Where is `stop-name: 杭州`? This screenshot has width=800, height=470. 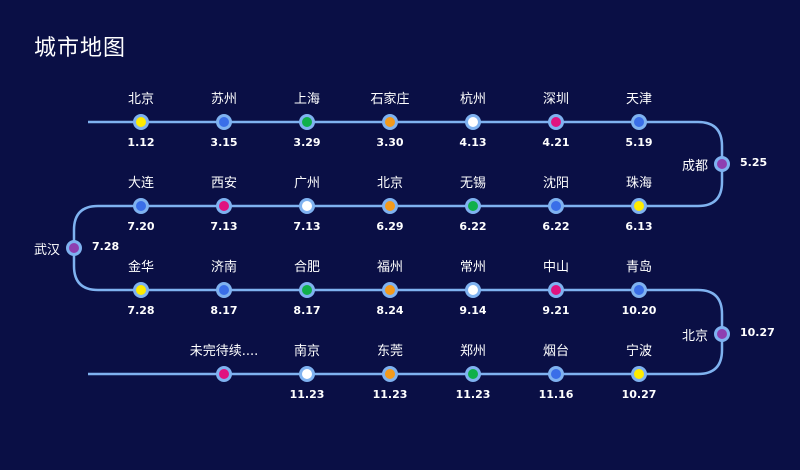 stop-name: 杭州 is located at coordinates (473, 99).